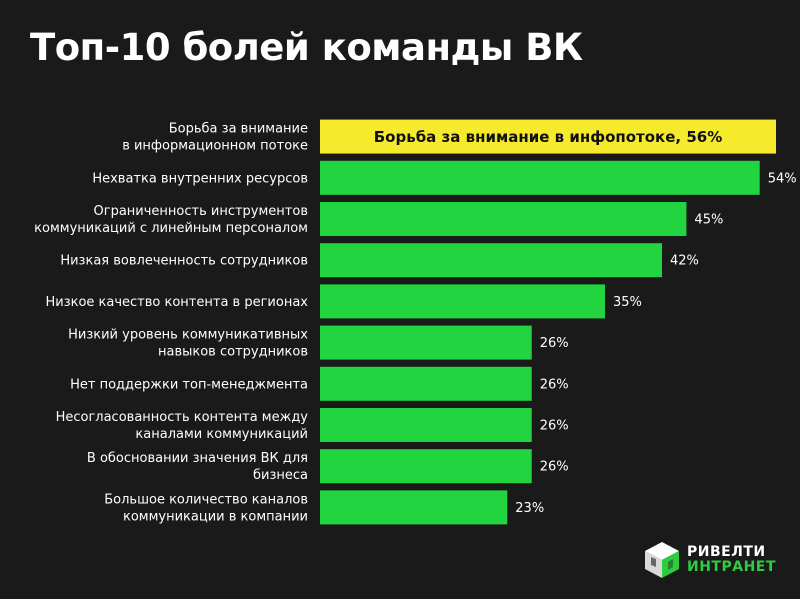  I want to click on category-label-2: Нехватка внутренних ресурсов, so click(200, 178).